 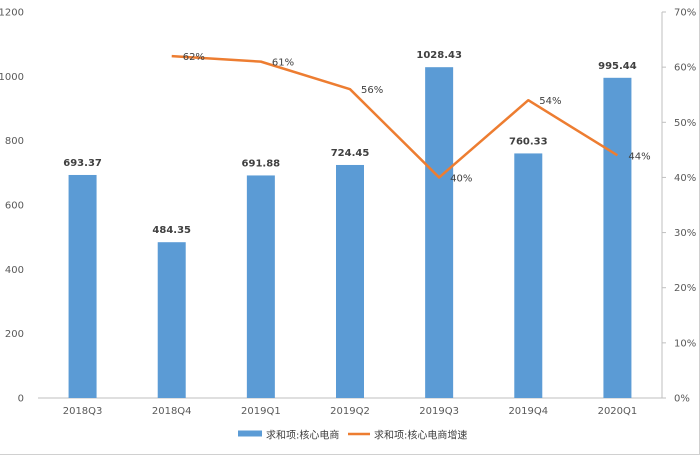 I want to click on x-tick-label: 2020Q1, so click(x=618, y=411).